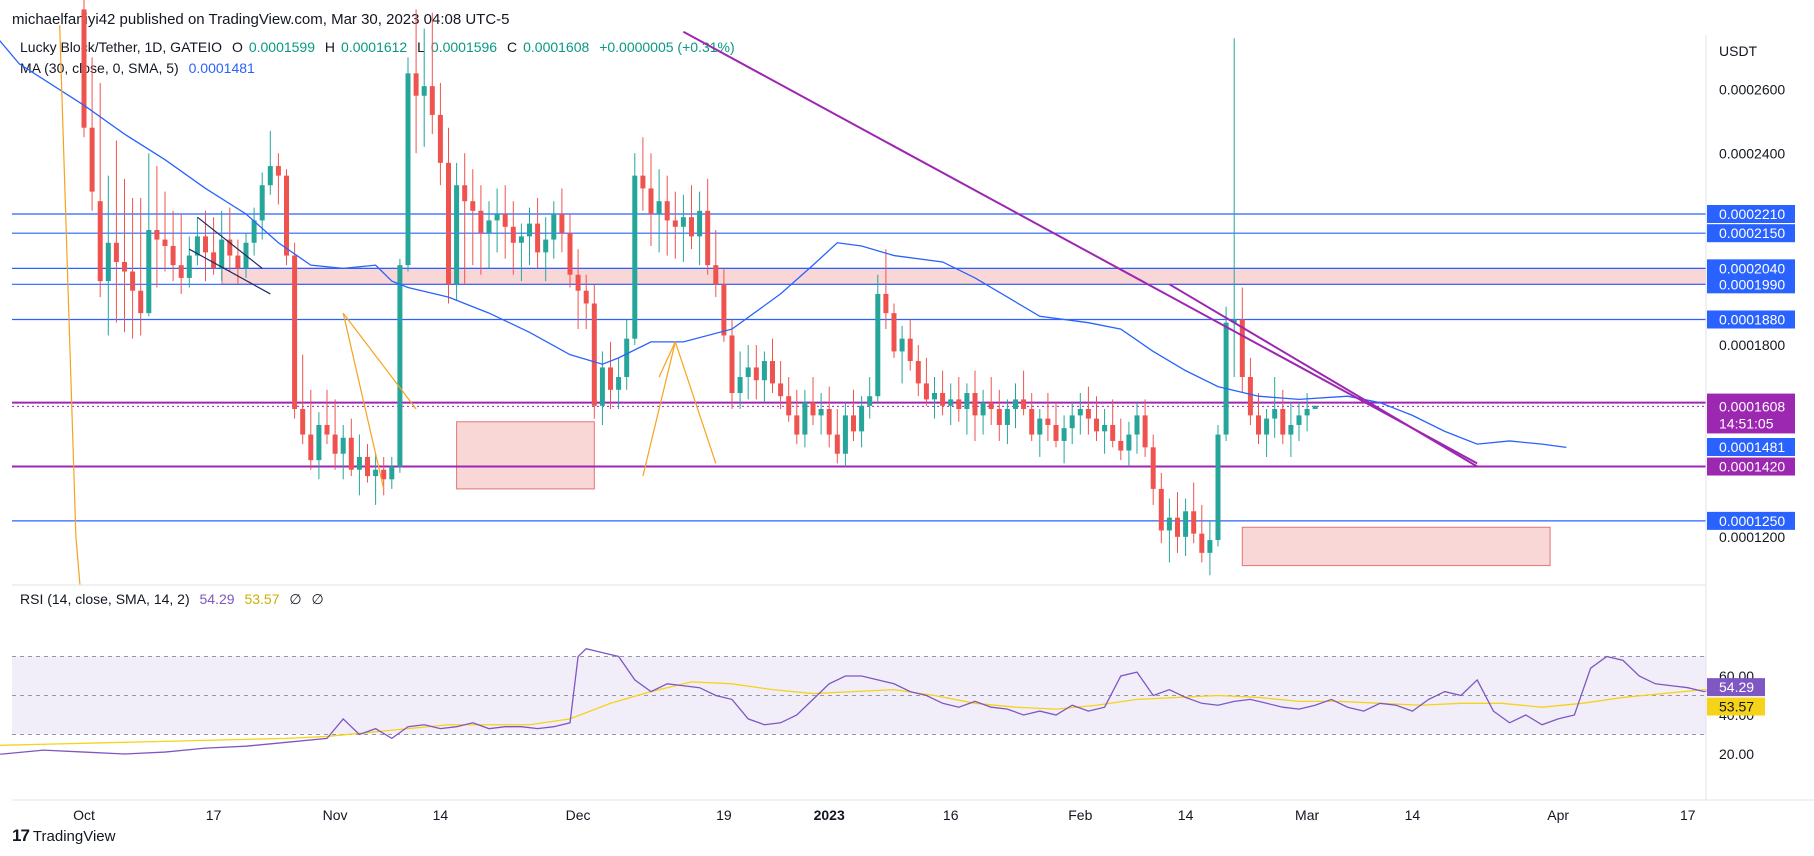 This screenshot has height=856, width=1814. I want to click on time-tick: 19, so click(724, 815).